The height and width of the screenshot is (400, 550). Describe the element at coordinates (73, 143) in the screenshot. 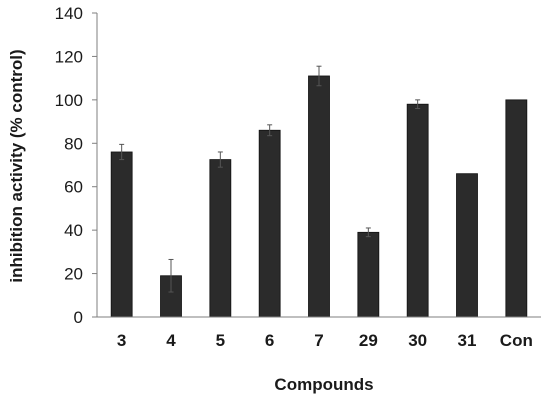

I see `y-tick-label: 80` at that location.